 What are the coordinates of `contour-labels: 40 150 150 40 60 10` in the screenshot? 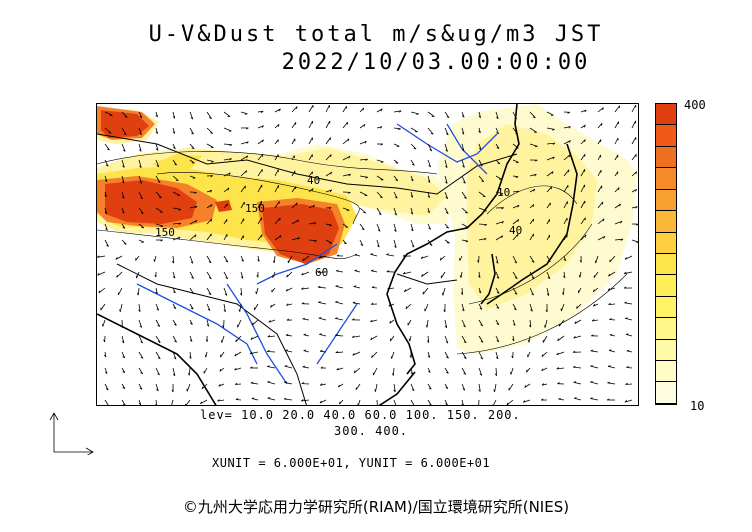 It's located at (338, 226).